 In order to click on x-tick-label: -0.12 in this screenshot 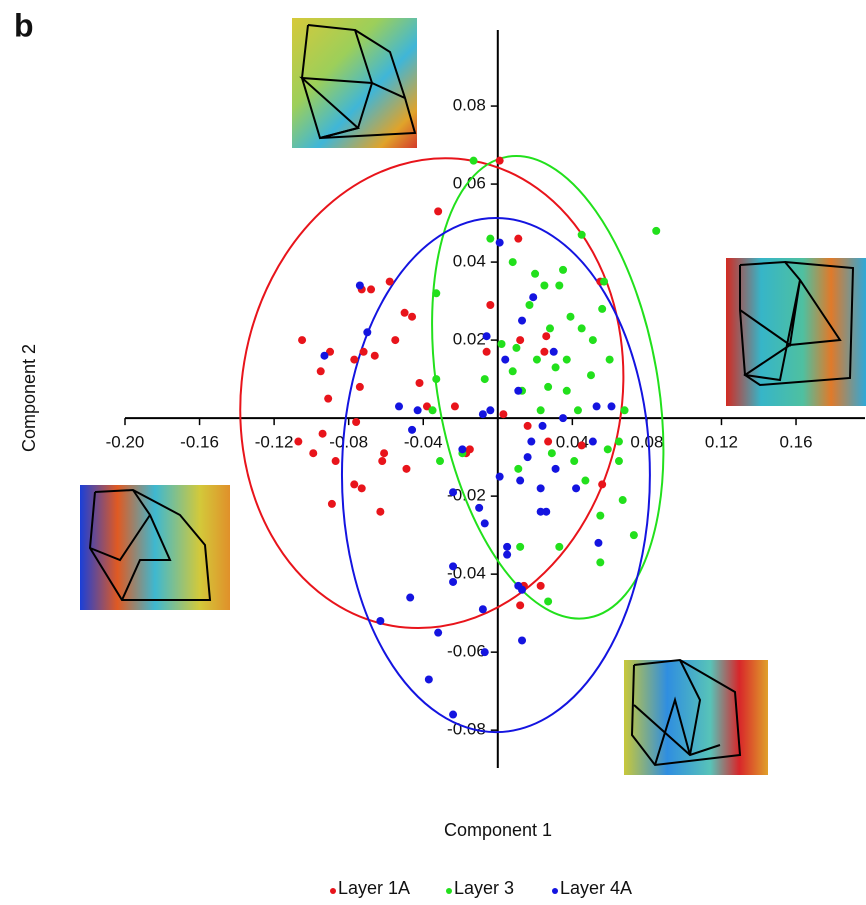, I will do `click(274, 442)`.